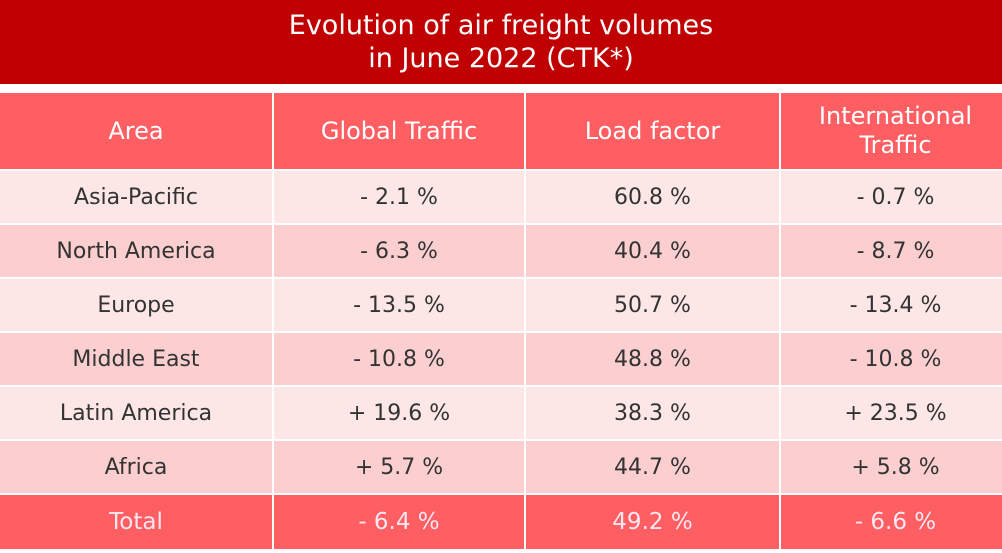  Describe the element at coordinates (891, 359) in the screenshot. I see `cell-international-traffic: - 10.8 %` at that location.